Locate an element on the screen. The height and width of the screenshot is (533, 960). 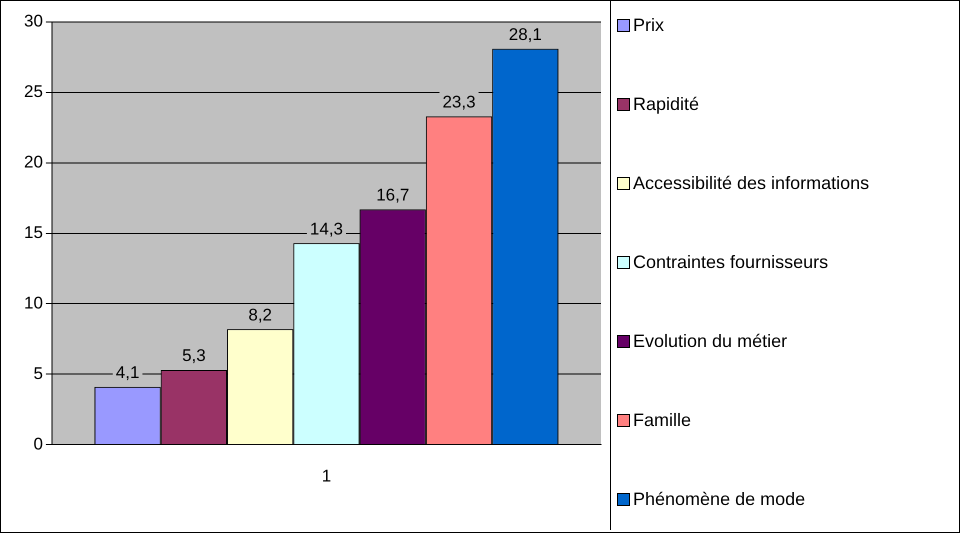
legend-label: Prix is located at coordinates (648, 25).